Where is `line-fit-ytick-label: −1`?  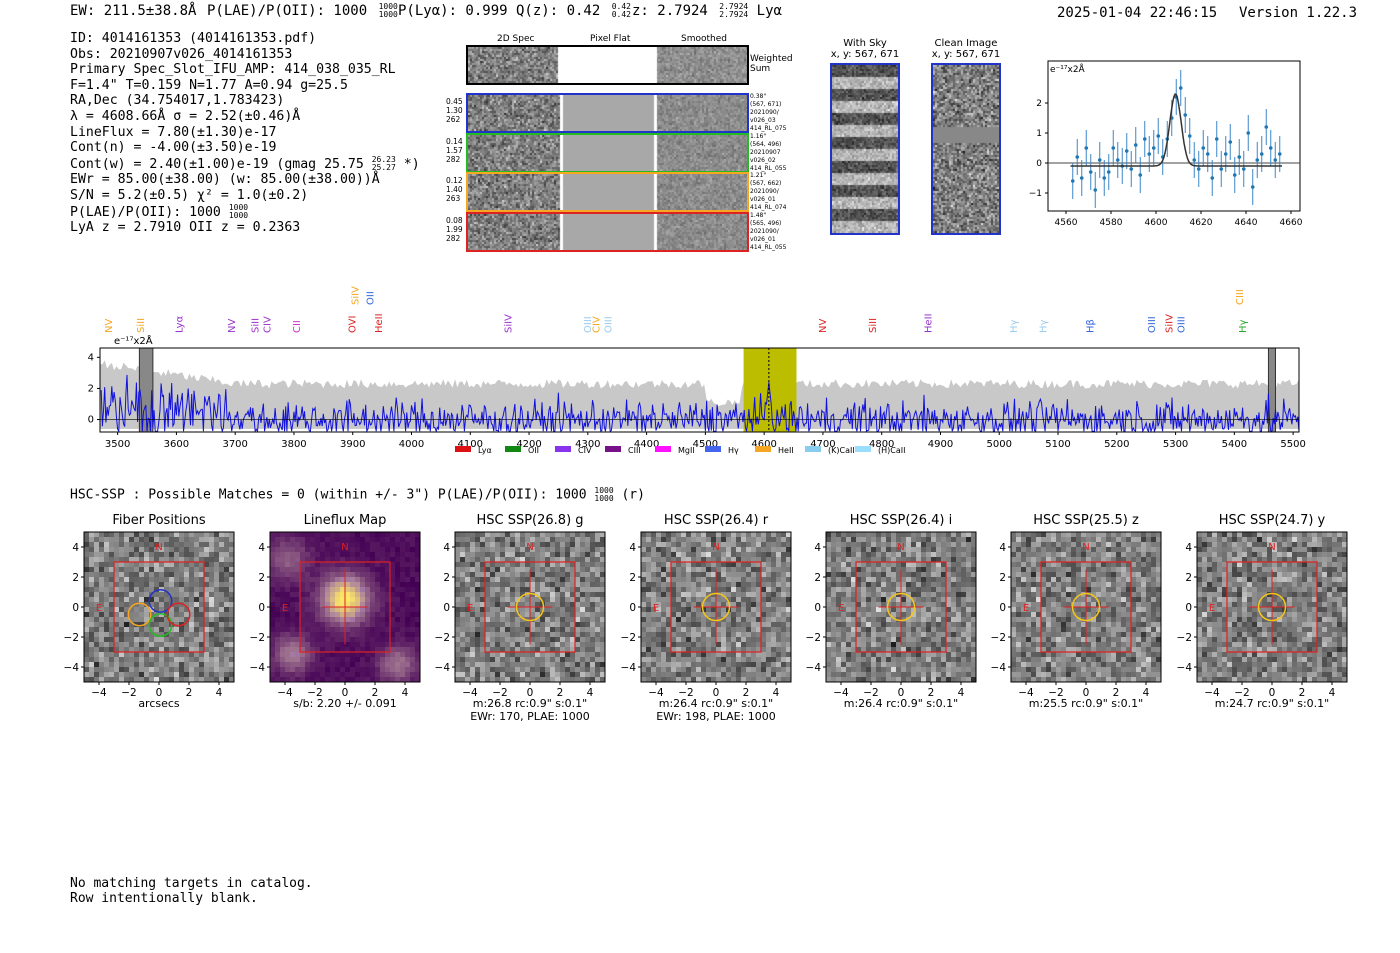
line-fit-ytick-label: −1 is located at coordinates (1035, 194).